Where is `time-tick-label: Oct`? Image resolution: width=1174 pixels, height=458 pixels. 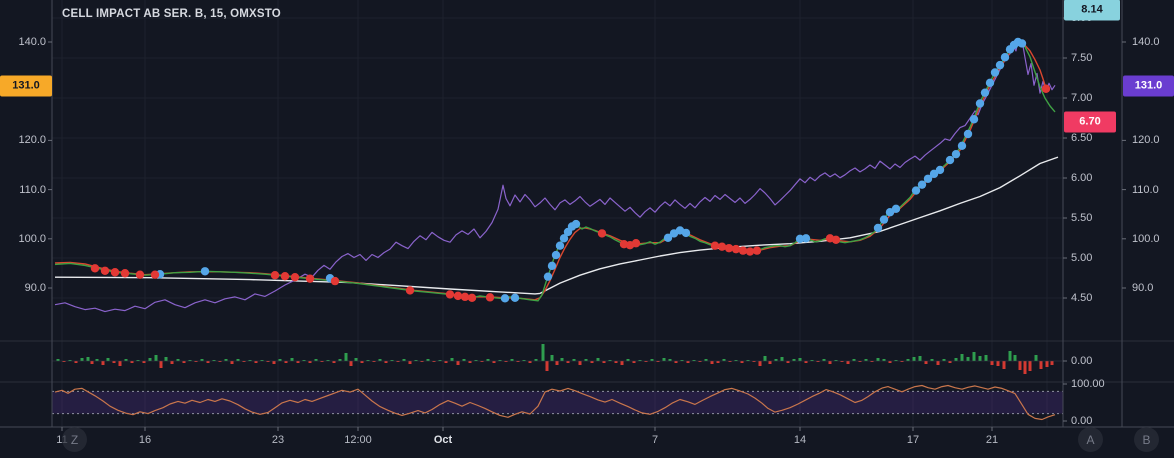 time-tick-label: Oct is located at coordinates (443, 440).